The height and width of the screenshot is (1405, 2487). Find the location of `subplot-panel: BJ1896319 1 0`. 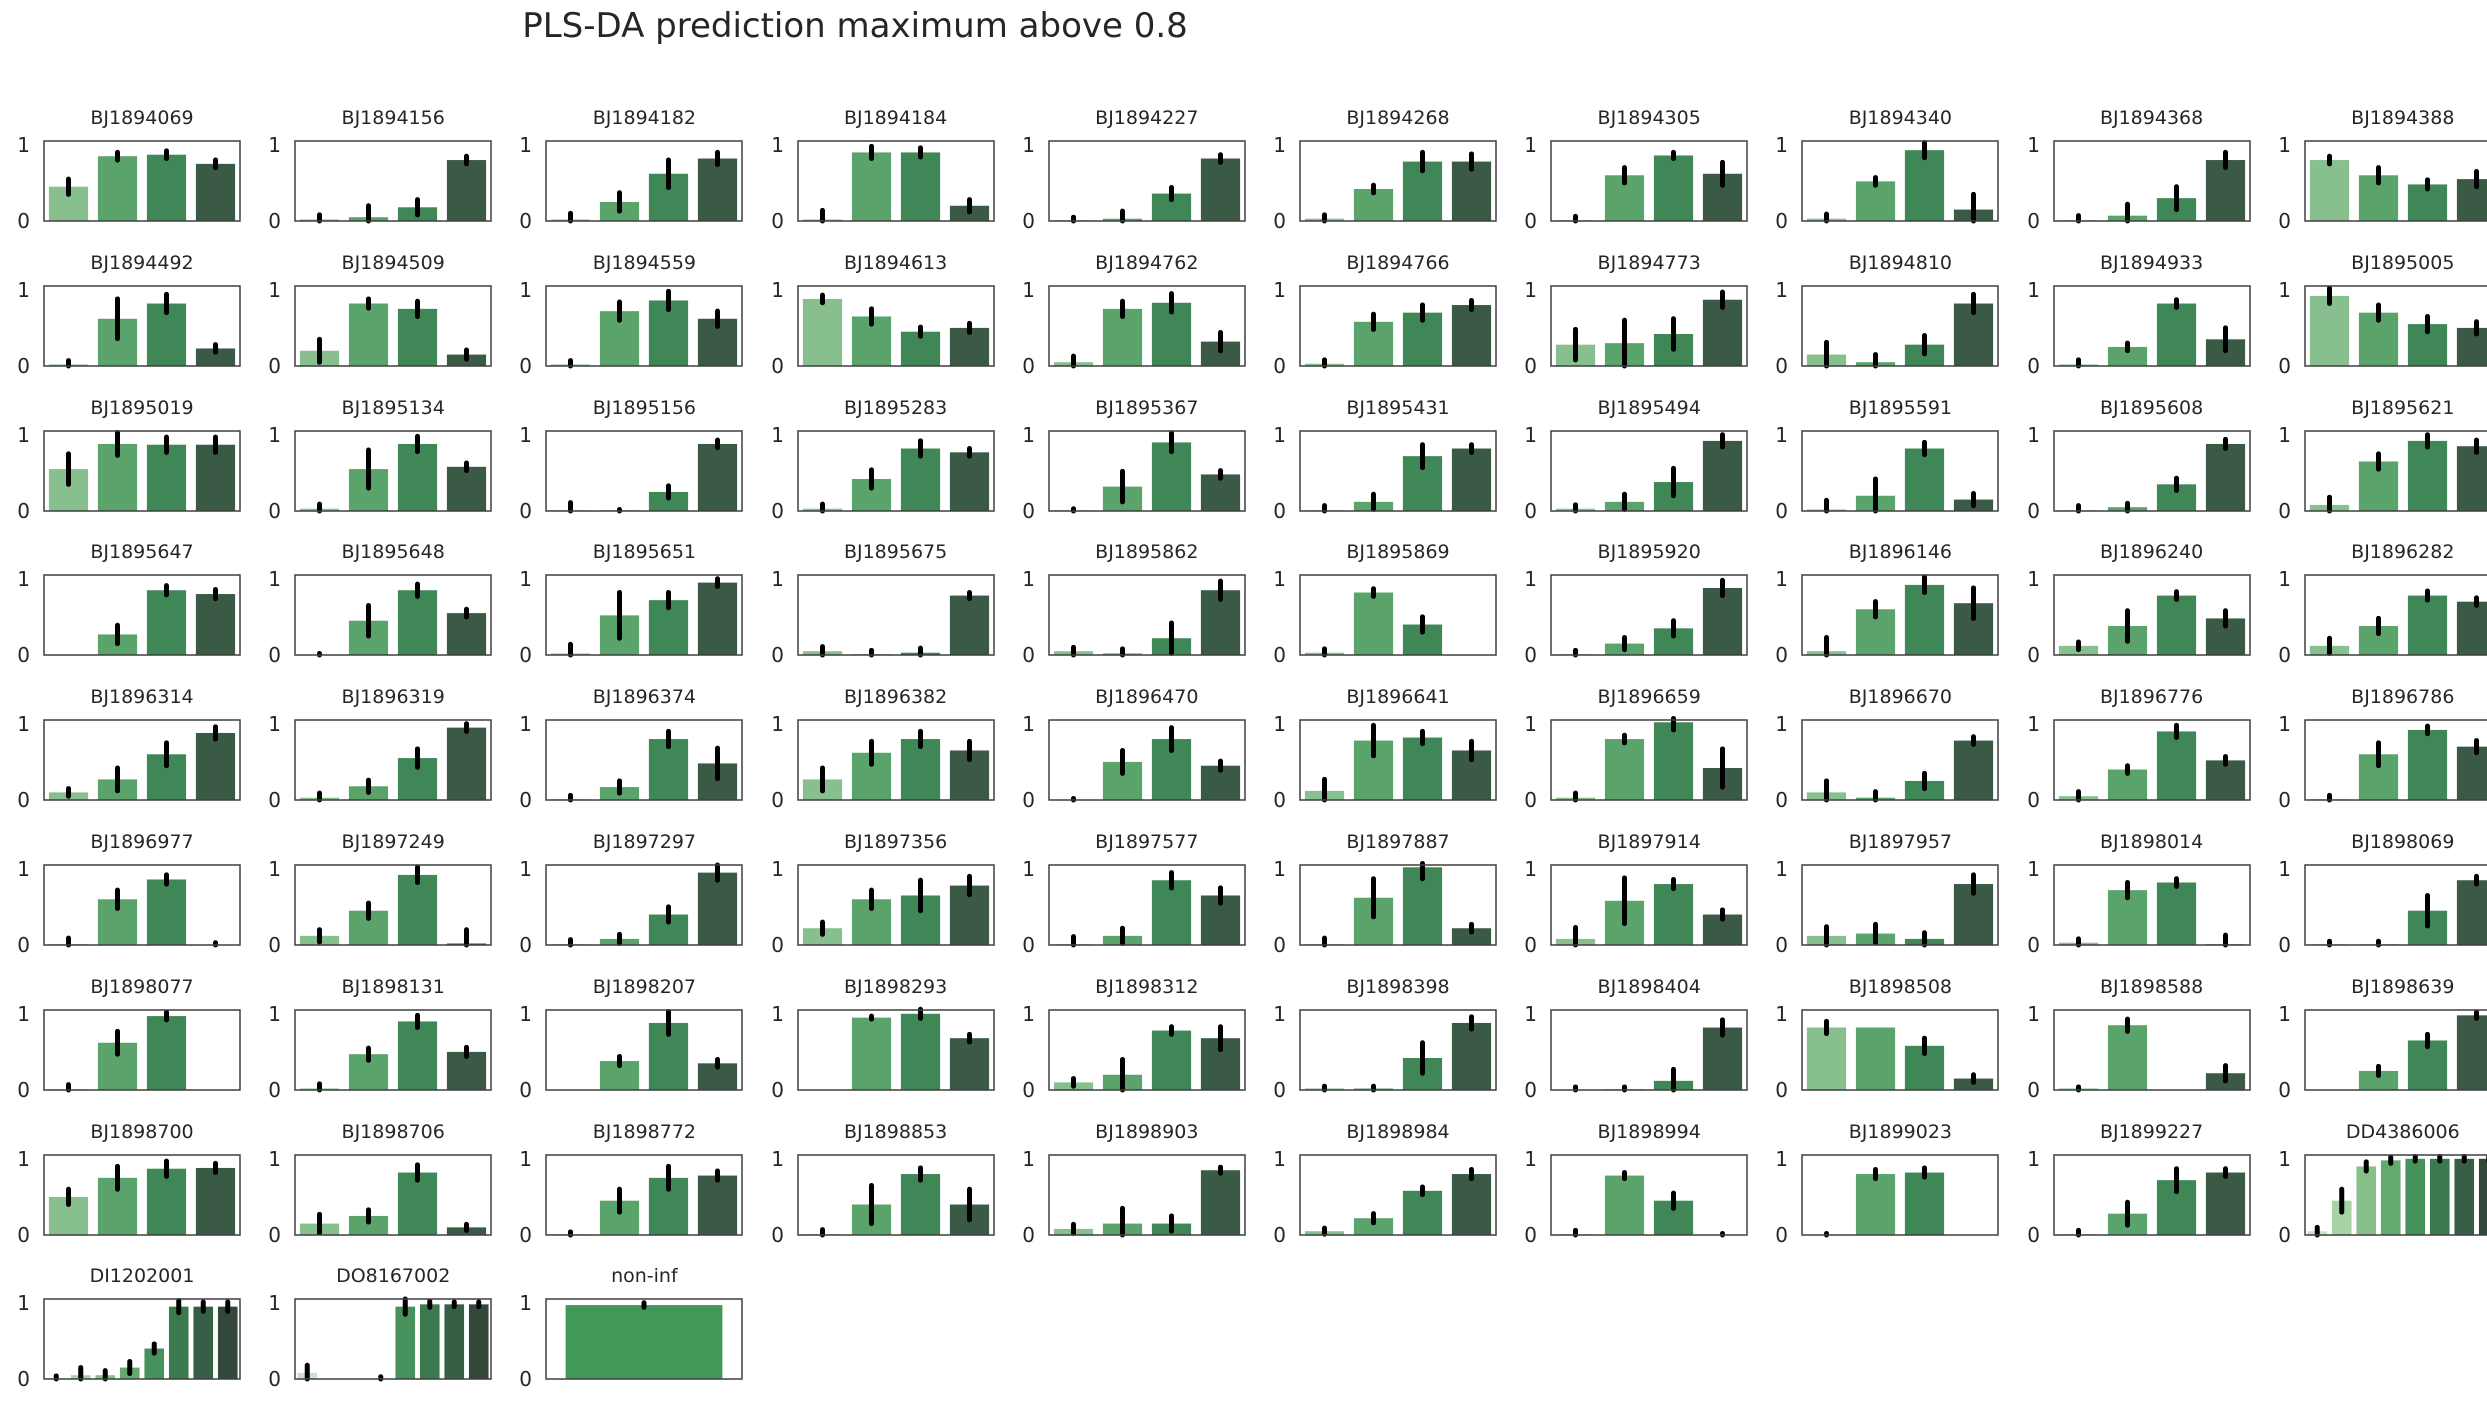

subplot-panel: BJ1896319 1 0 is located at coordinates (376, 756).